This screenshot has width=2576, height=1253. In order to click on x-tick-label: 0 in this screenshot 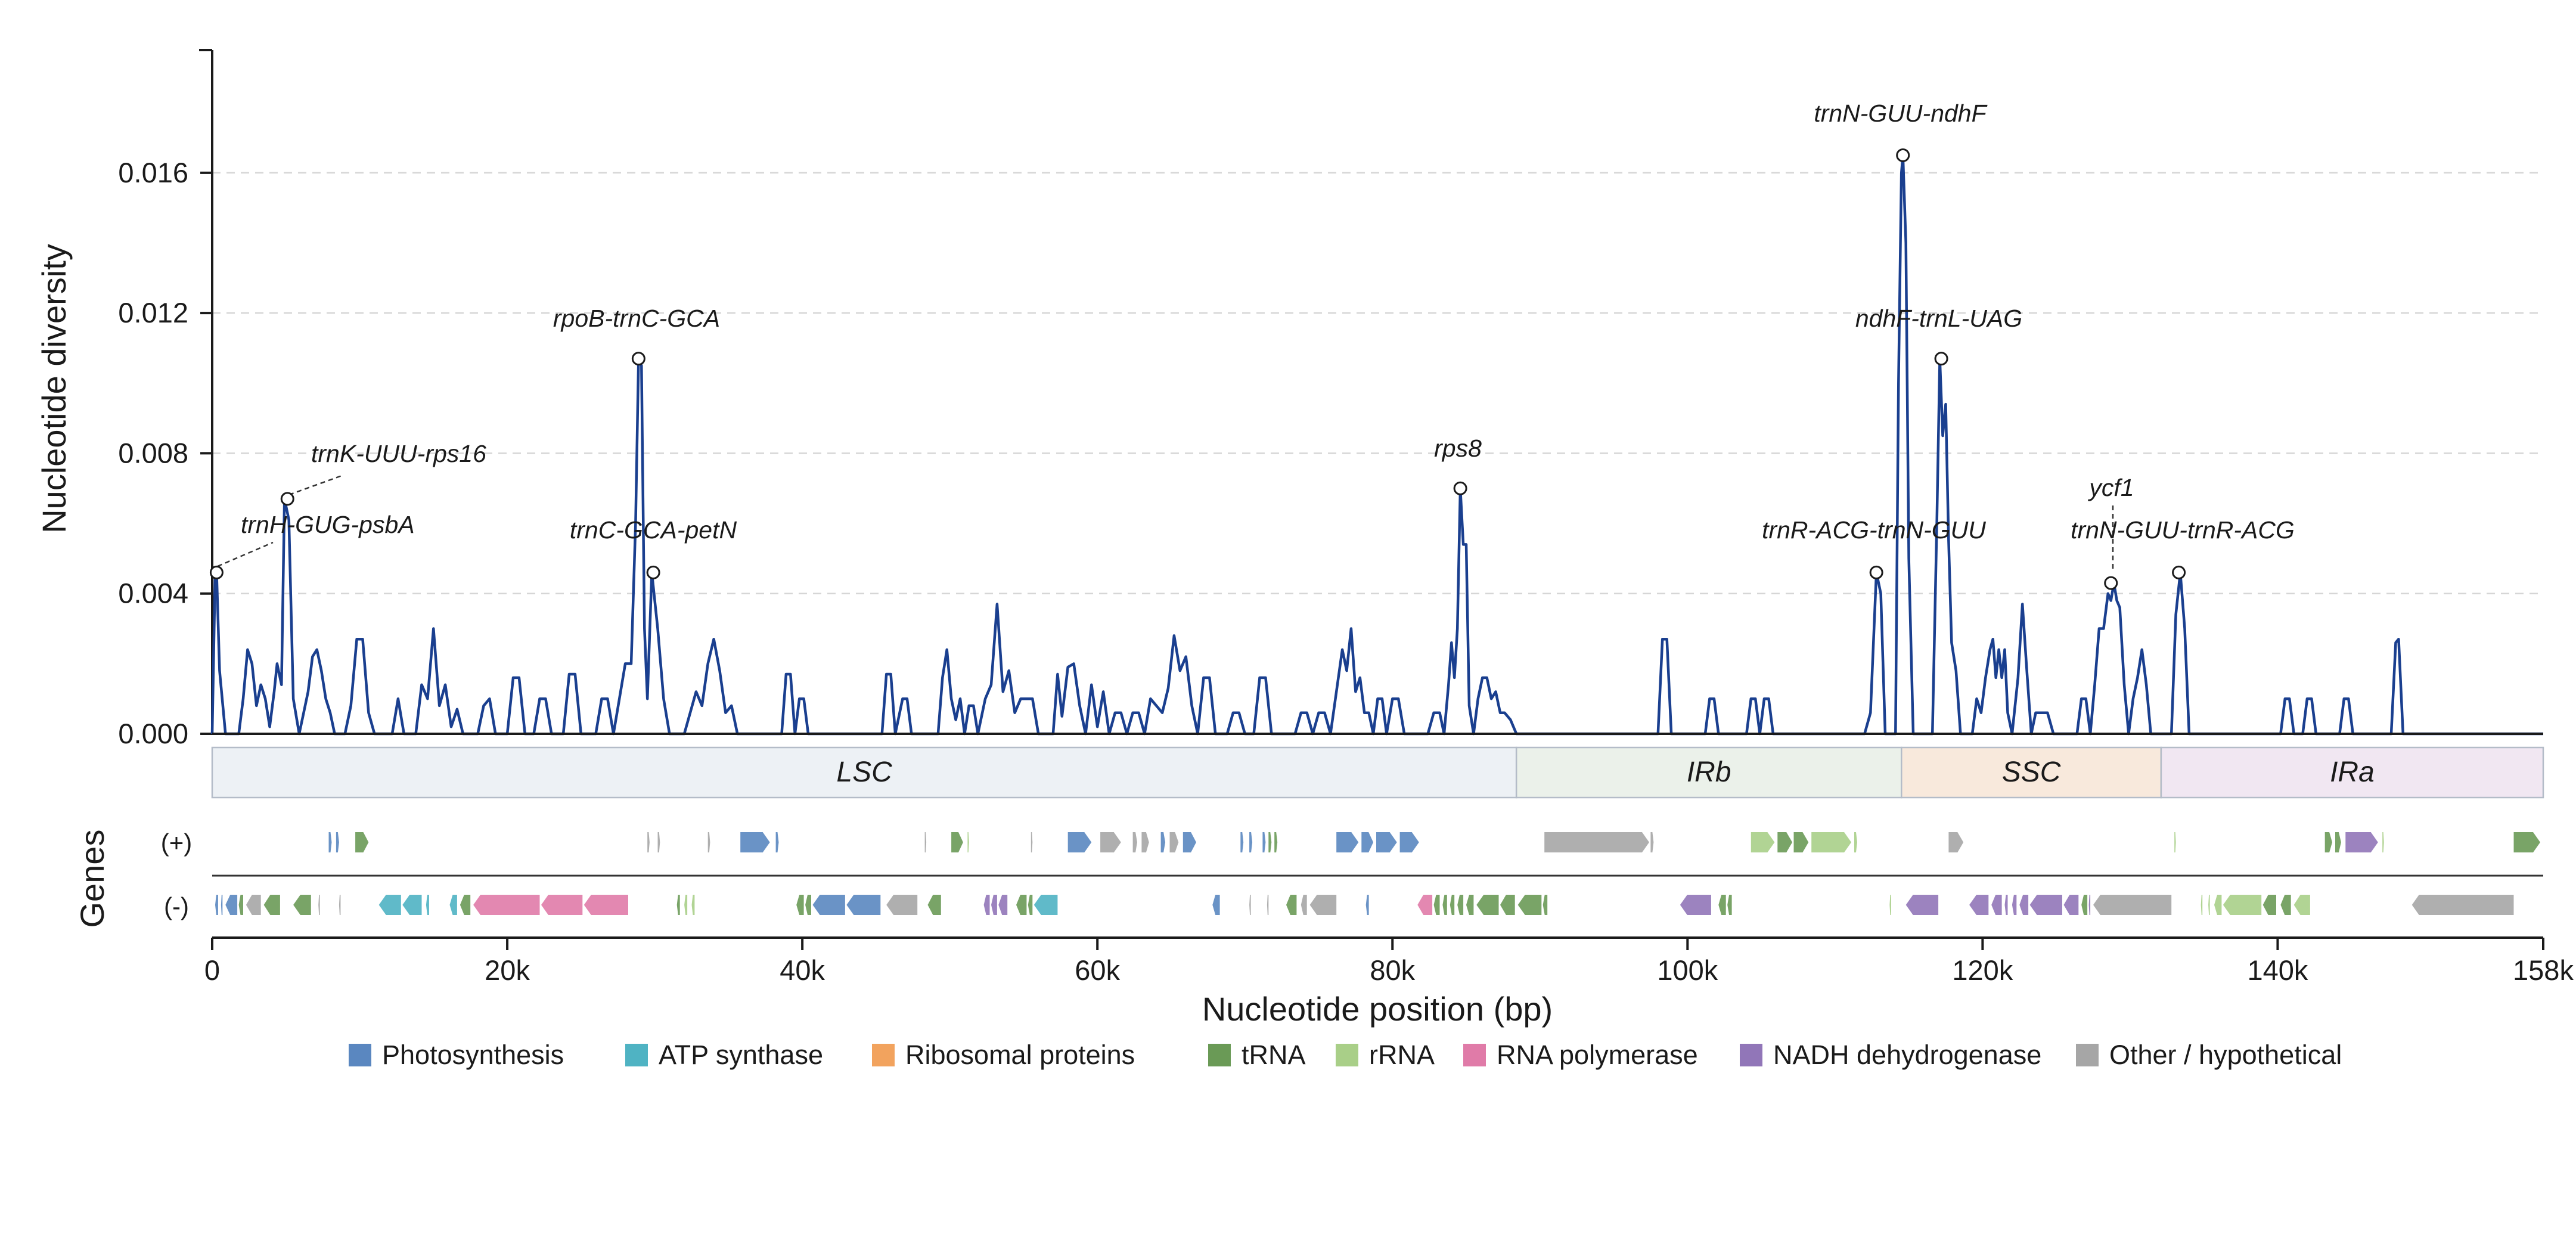, I will do `click(212, 970)`.